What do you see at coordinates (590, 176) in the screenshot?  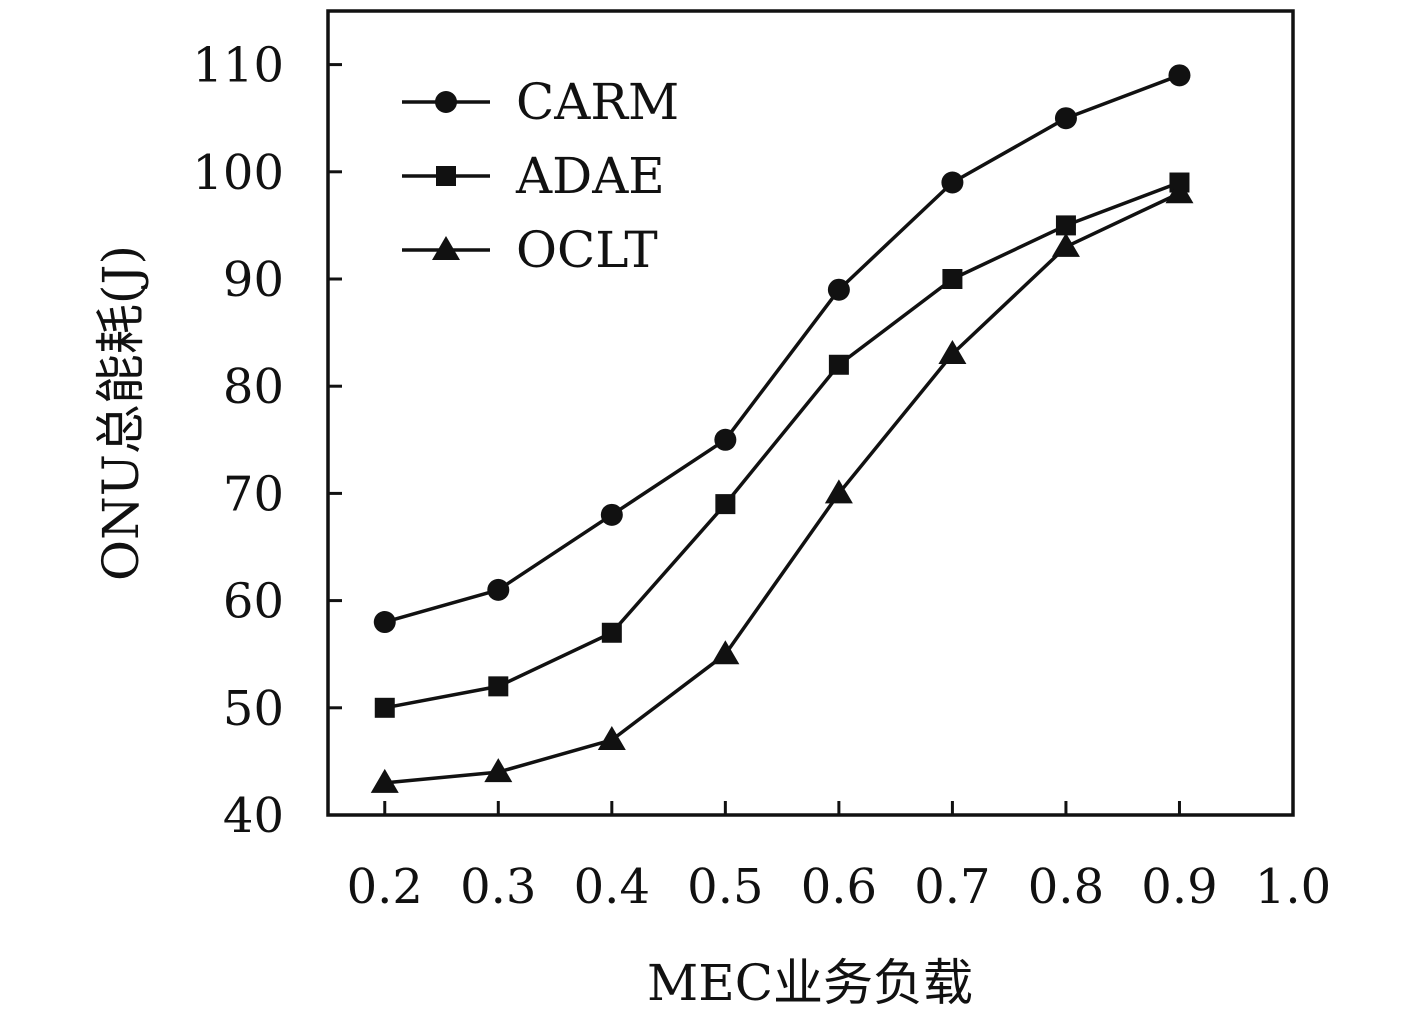 I see `legend-label-adae: ADAE` at bounding box center [590, 176].